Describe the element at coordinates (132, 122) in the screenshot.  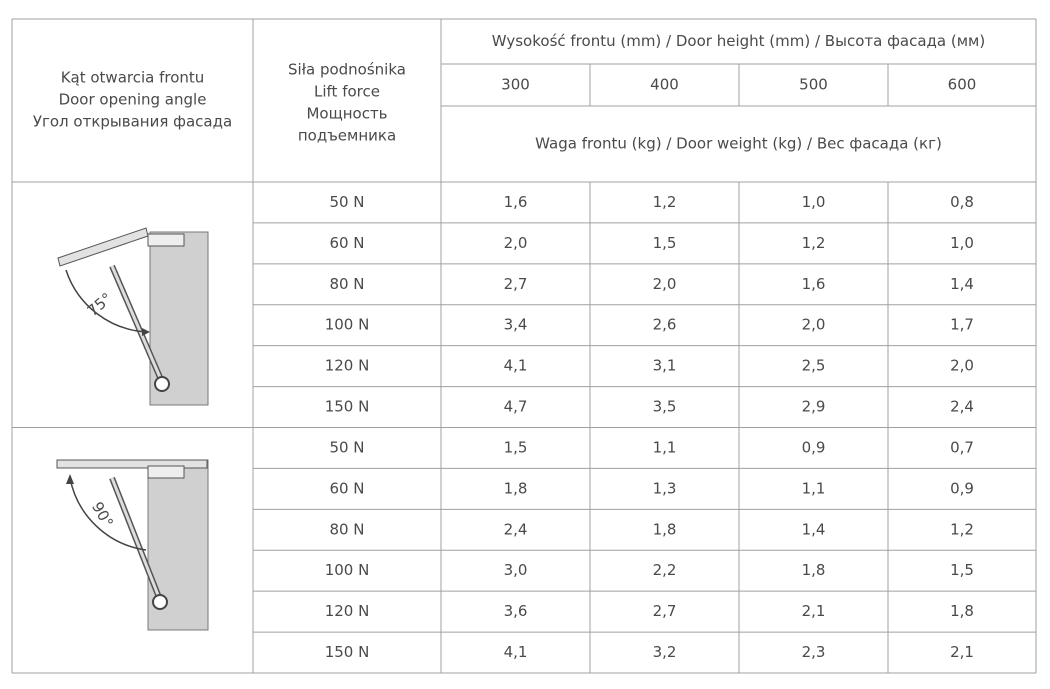
I see `header-text: Угол открывания фасада` at that location.